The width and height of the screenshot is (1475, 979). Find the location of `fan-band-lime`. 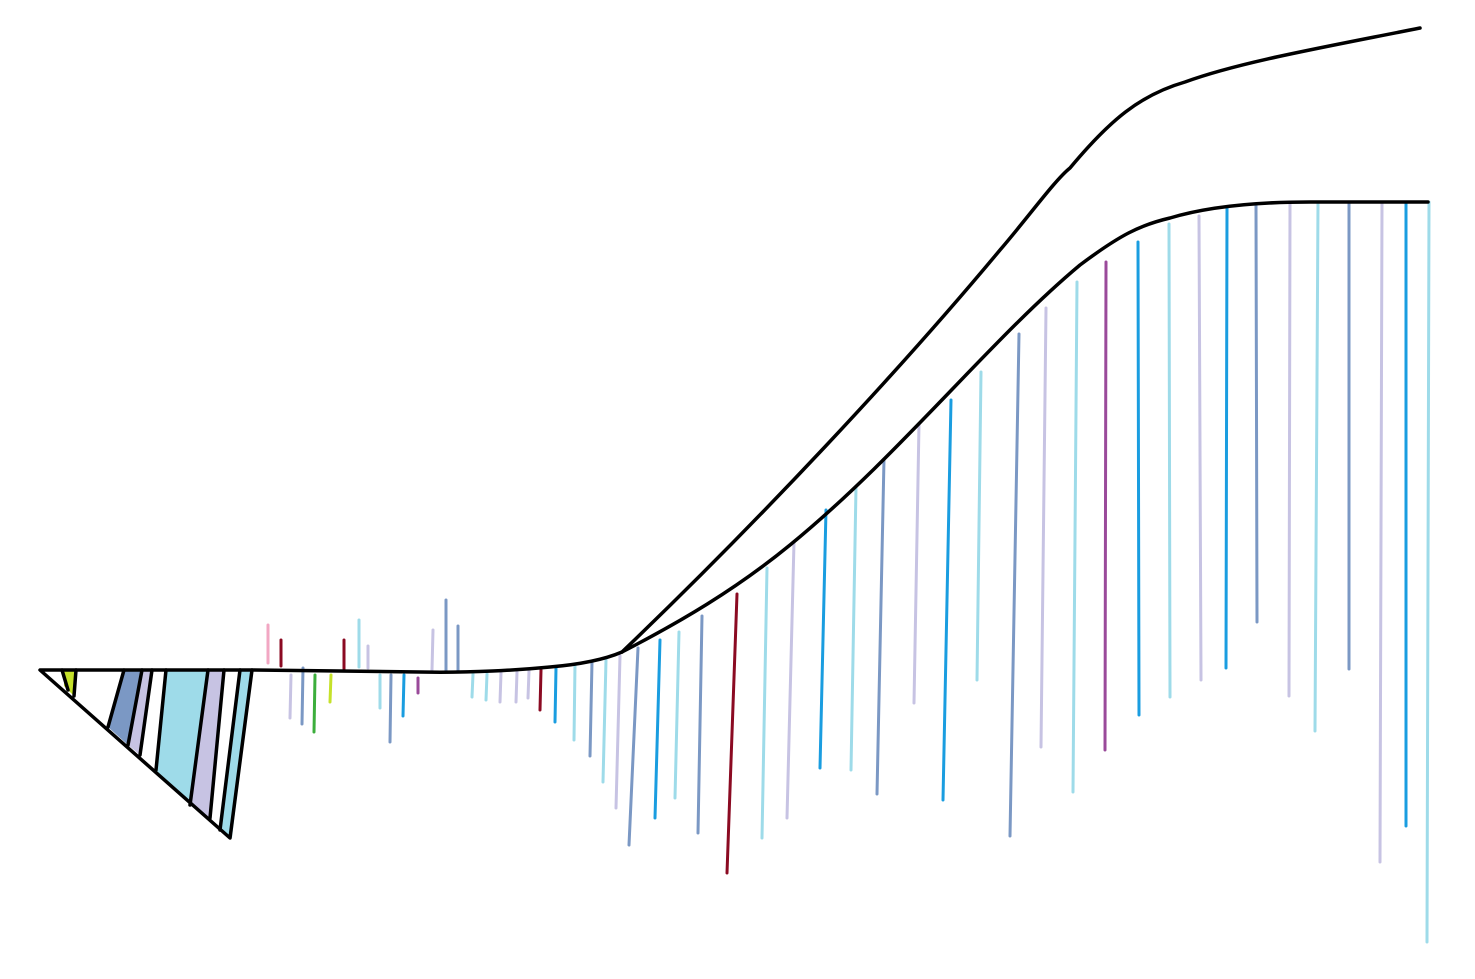

fan-band-lime is located at coordinates (69, 683).